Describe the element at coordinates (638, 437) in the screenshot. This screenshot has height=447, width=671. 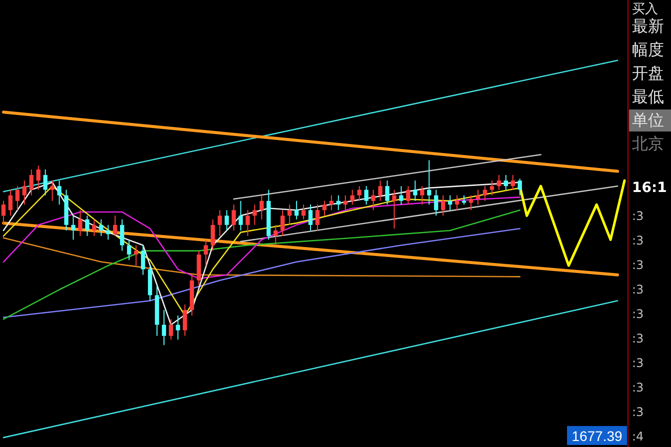
I see `text: :4` at that location.